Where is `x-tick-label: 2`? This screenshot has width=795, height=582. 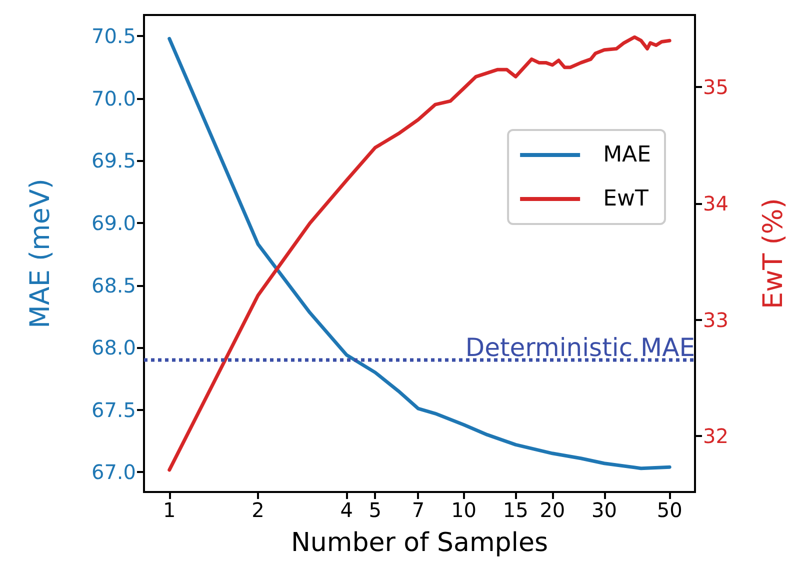 x-tick-label: 2 is located at coordinates (258, 510).